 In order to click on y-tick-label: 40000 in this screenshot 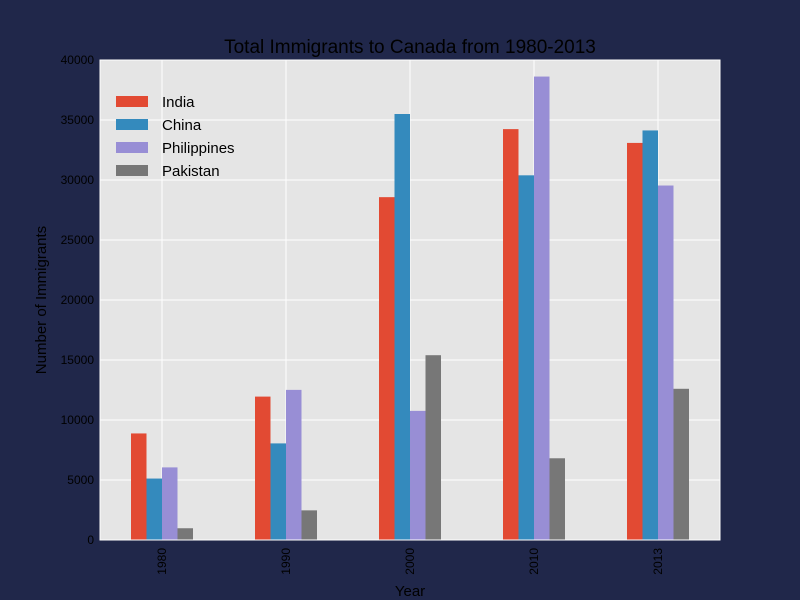, I will do `click(78, 60)`.